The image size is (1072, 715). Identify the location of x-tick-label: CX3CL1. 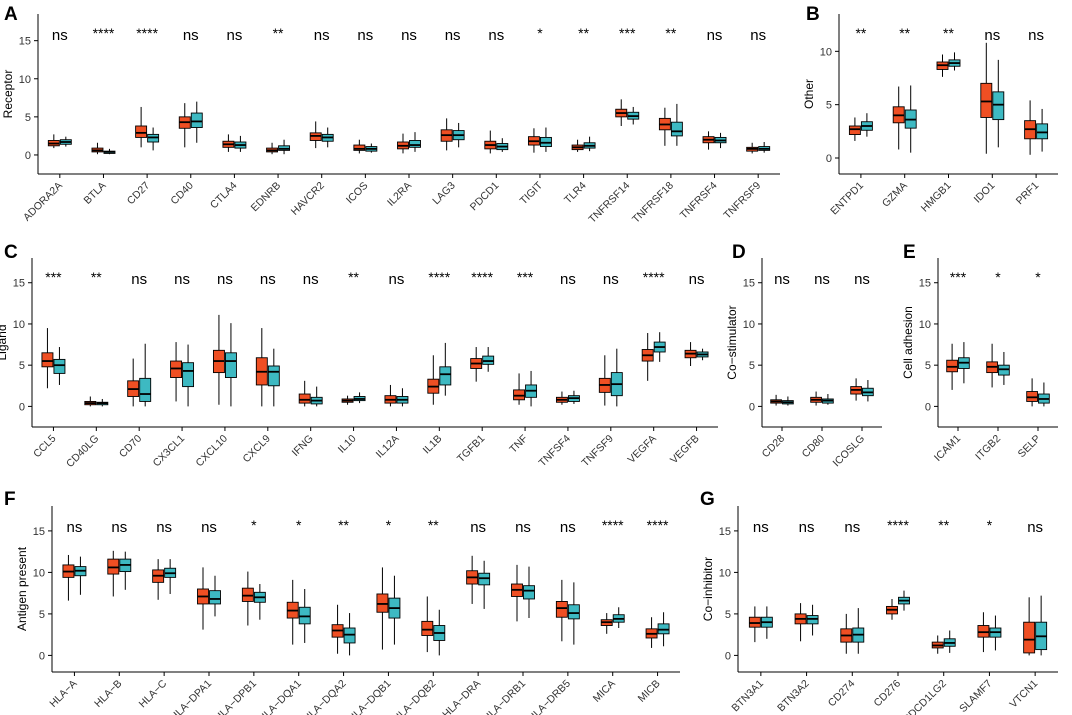
(169, 451).